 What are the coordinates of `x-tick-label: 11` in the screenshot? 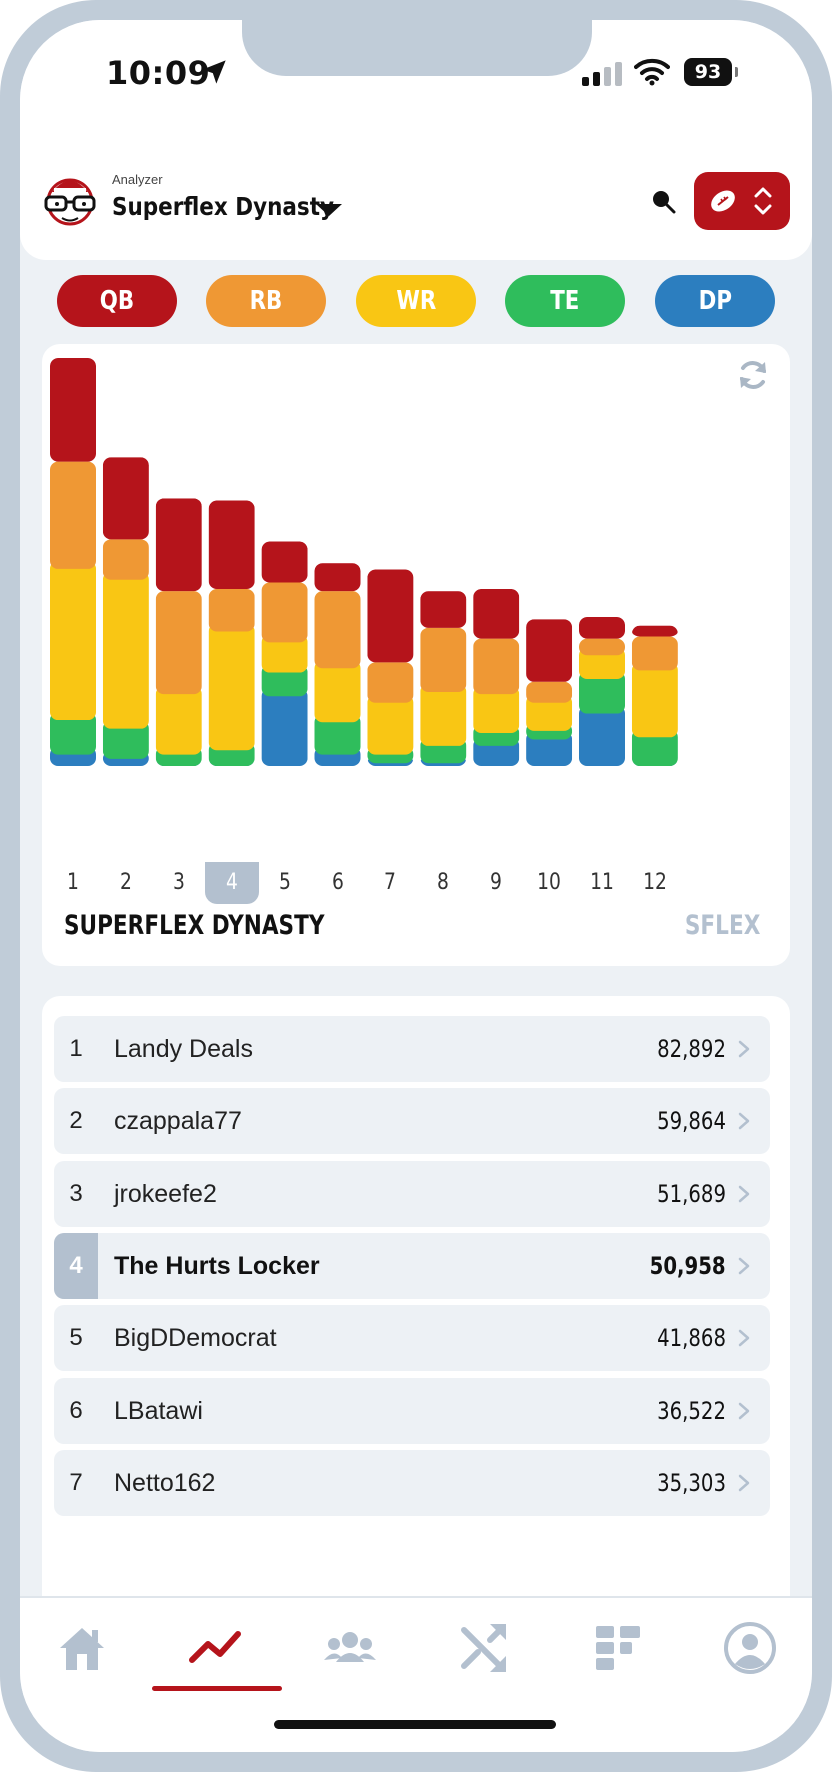 It's located at (602, 882).